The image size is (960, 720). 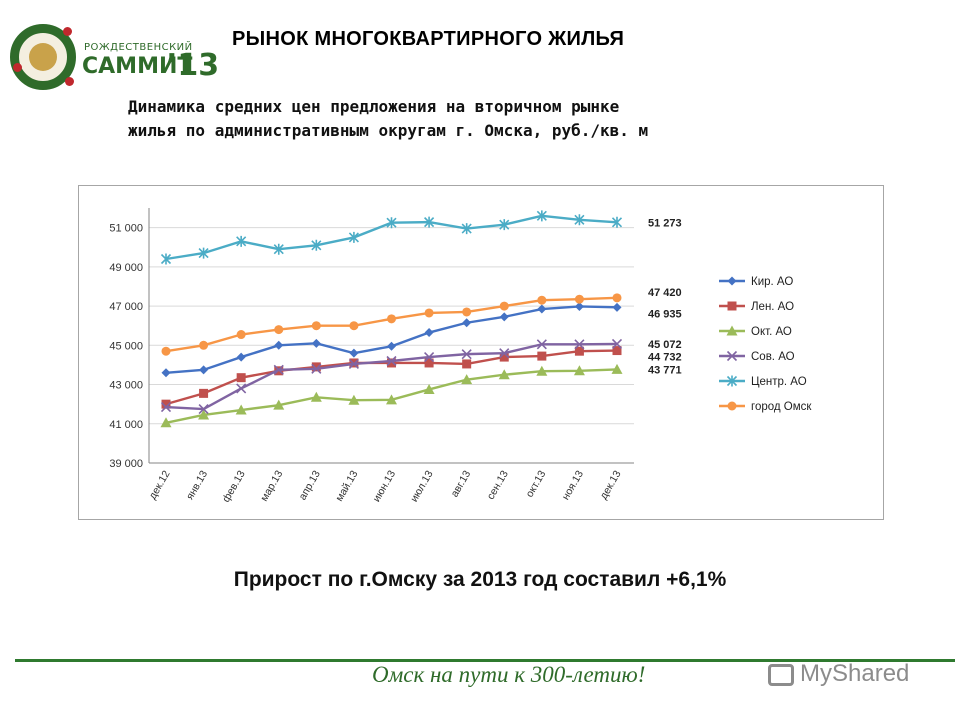 I want to click on data-label: 45 072, so click(x=665, y=345).